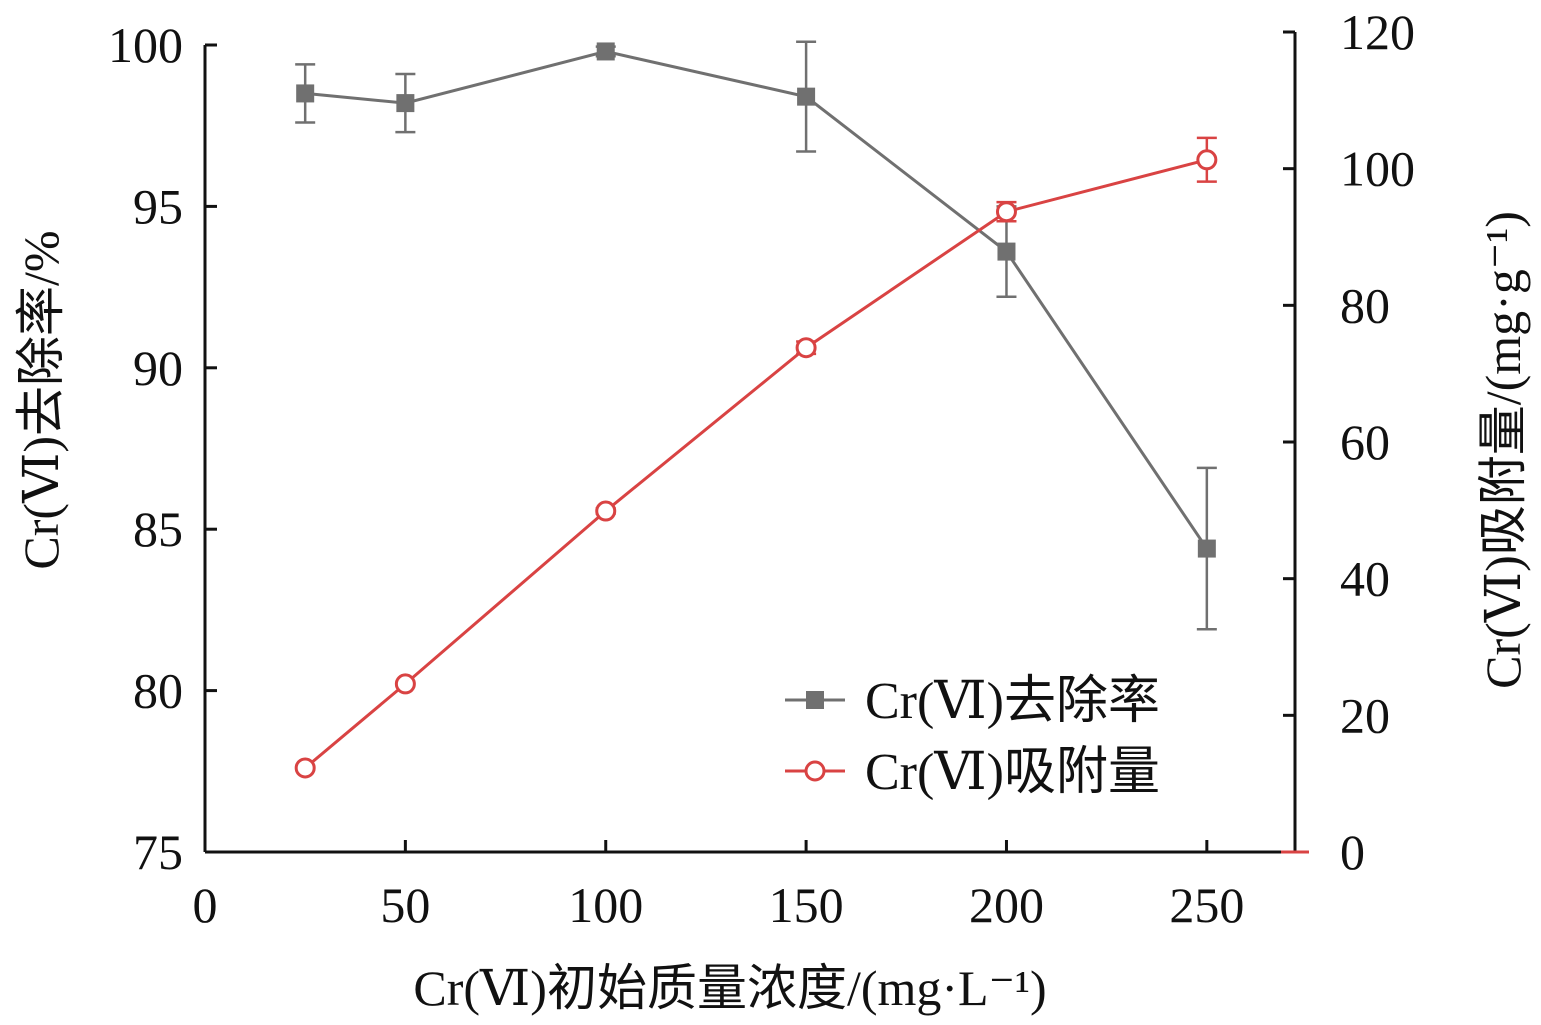  Describe the element at coordinates (405, 905) in the screenshot. I see `x-tick-label: 50` at that location.